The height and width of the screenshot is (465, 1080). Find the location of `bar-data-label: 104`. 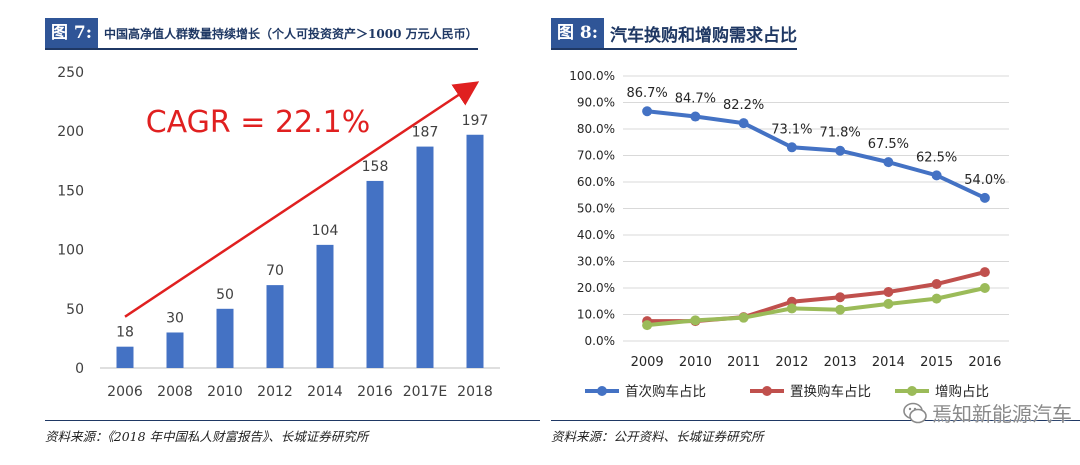

bar-data-label: 104 is located at coordinates (325, 231).